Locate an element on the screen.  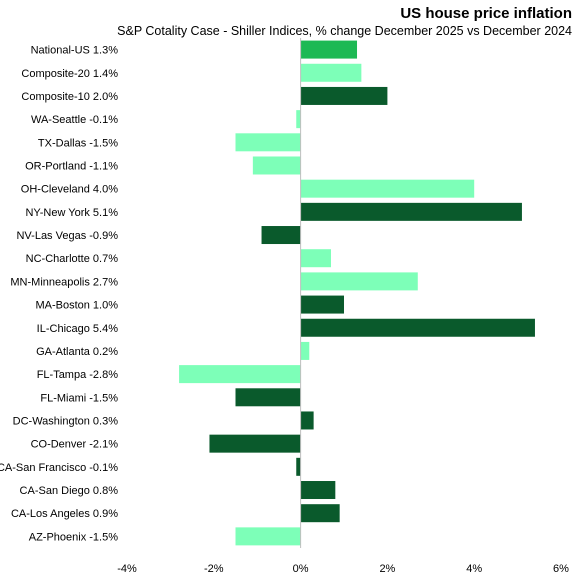
category-label: Composite-10 2.0% is located at coordinates (69, 97).